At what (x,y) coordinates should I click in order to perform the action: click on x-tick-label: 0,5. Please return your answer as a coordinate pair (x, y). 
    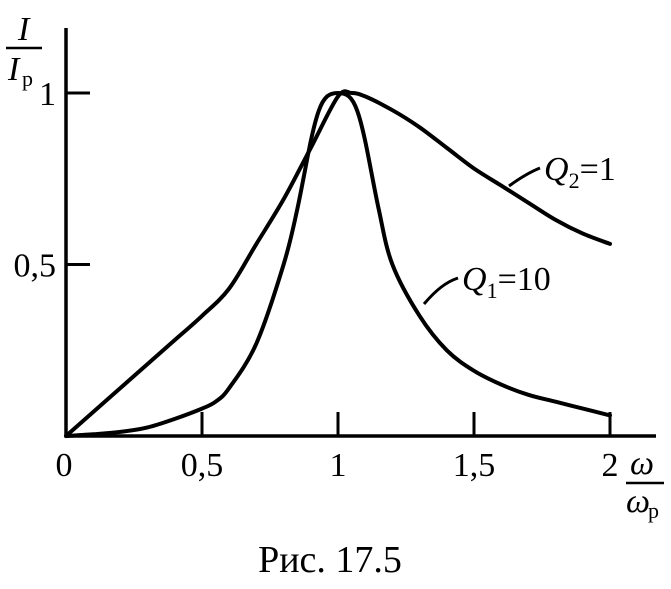
    Looking at the image, I should click on (202, 465).